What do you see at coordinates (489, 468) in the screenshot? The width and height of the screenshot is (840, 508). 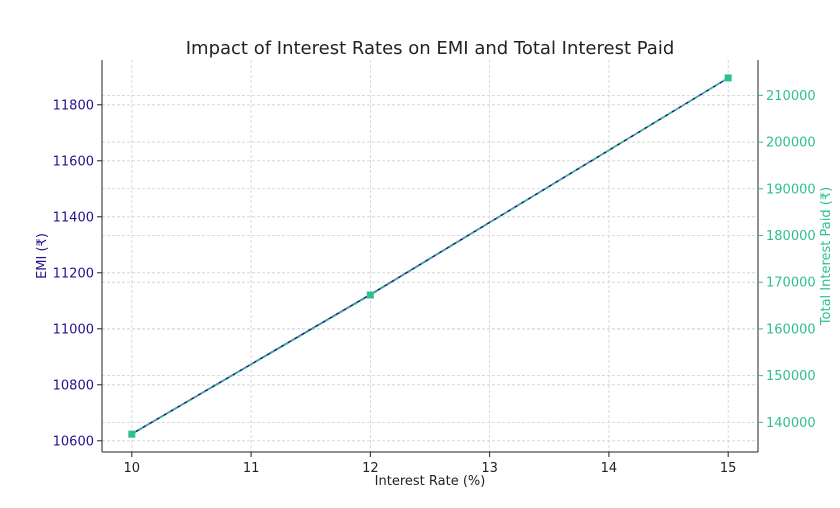 I see `x-tick-label: 13` at bounding box center [489, 468].